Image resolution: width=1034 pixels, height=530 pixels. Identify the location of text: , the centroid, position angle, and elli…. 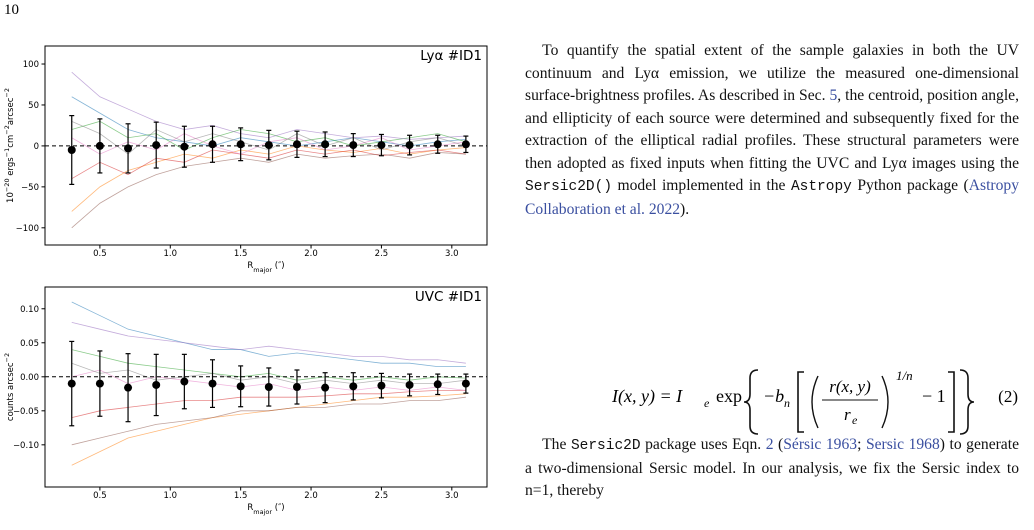
(772, 129).